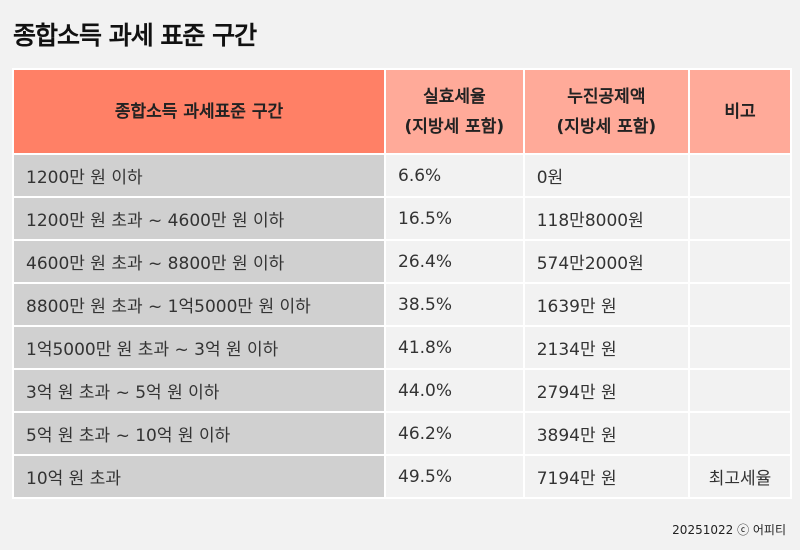  What do you see at coordinates (454, 433) in the screenshot?
I see `rate-cell: 46.2%` at bounding box center [454, 433].